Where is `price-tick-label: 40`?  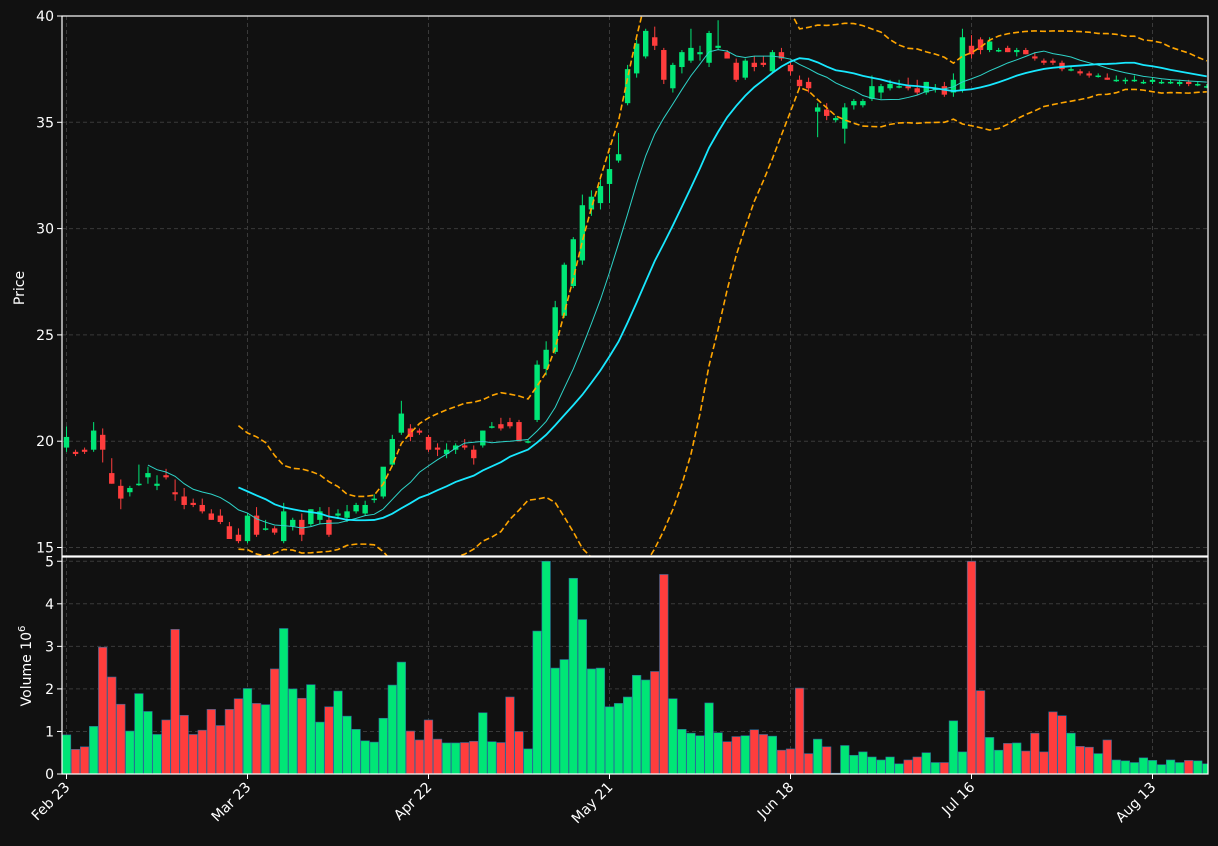 price-tick-label: 40 is located at coordinates (45, 17).